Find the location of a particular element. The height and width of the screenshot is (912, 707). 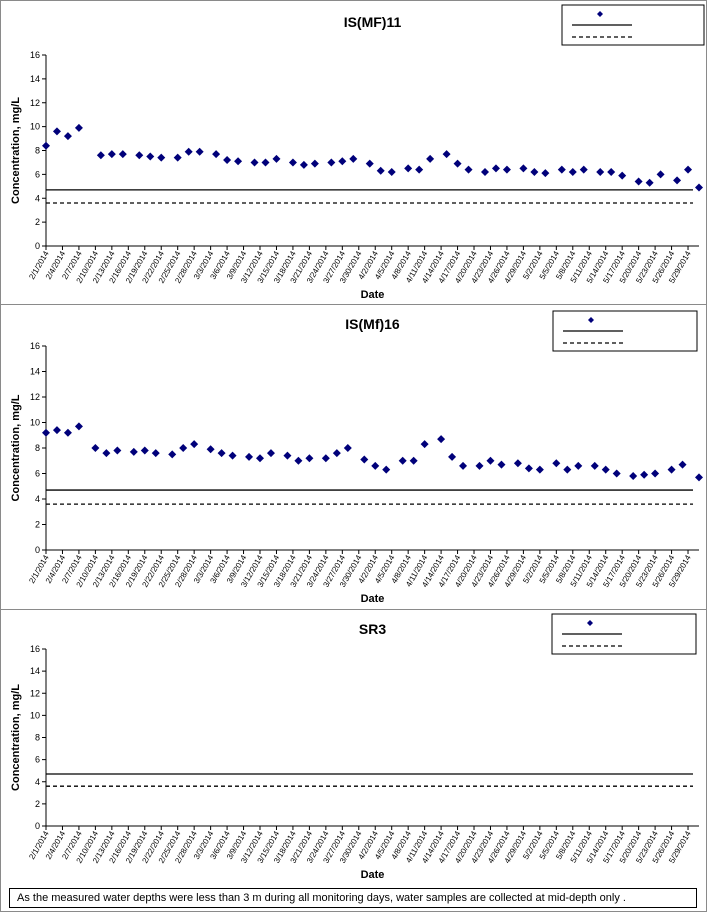

chart-title: IS(MF)11 is located at coordinates (373, 22).